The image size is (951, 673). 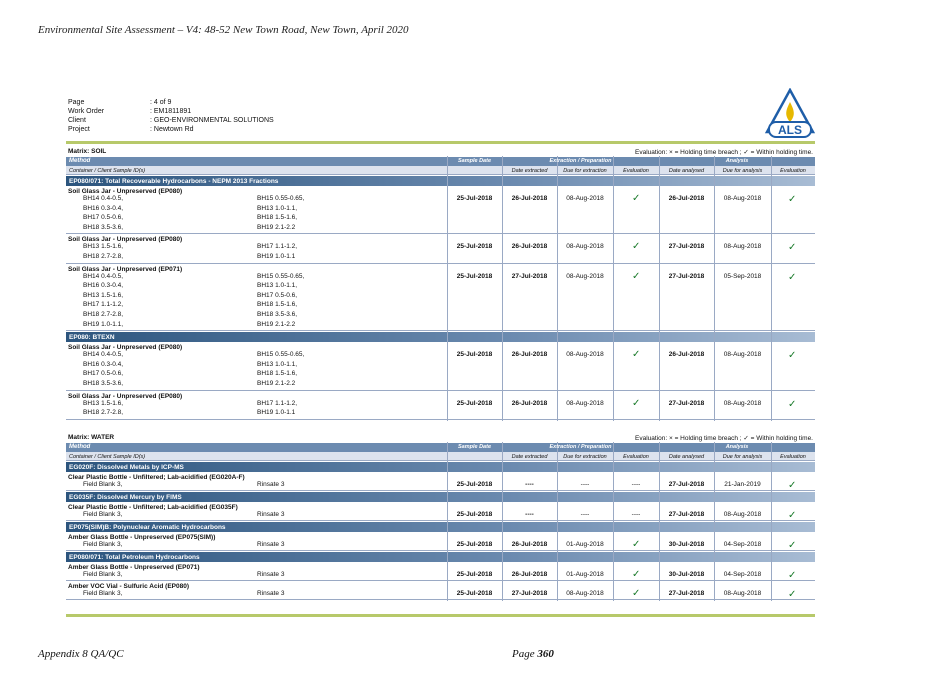 What do you see at coordinates (103, 403) in the screenshot?
I see `sample-id: BH13 1.5-1.6,` at bounding box center [103, 403].